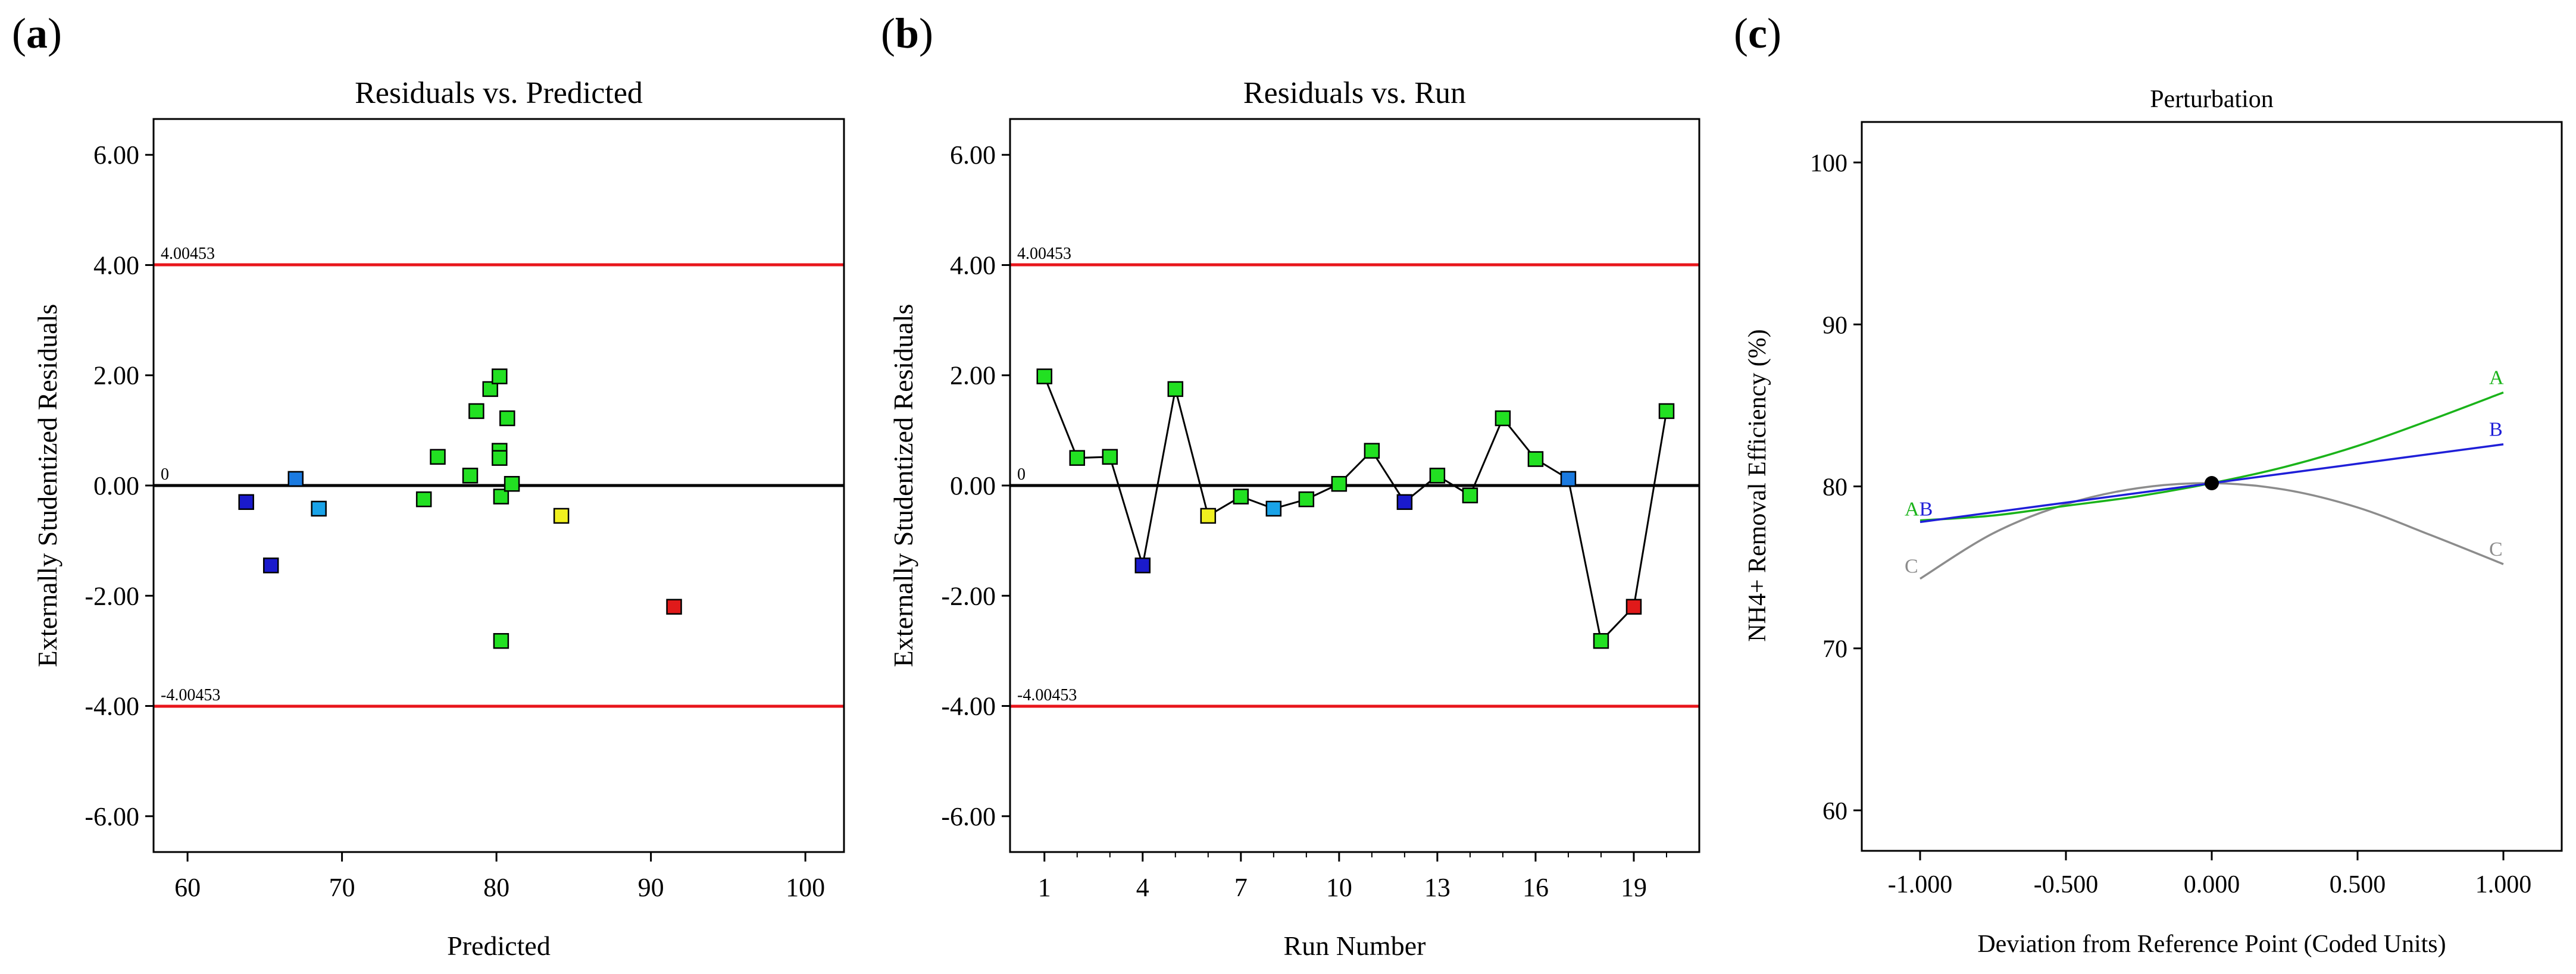  Describe the element at coordinates (903, 486) in the screenshot. I see `panel-b-y-axis-label: Externally Studentized Residuals` at that location.